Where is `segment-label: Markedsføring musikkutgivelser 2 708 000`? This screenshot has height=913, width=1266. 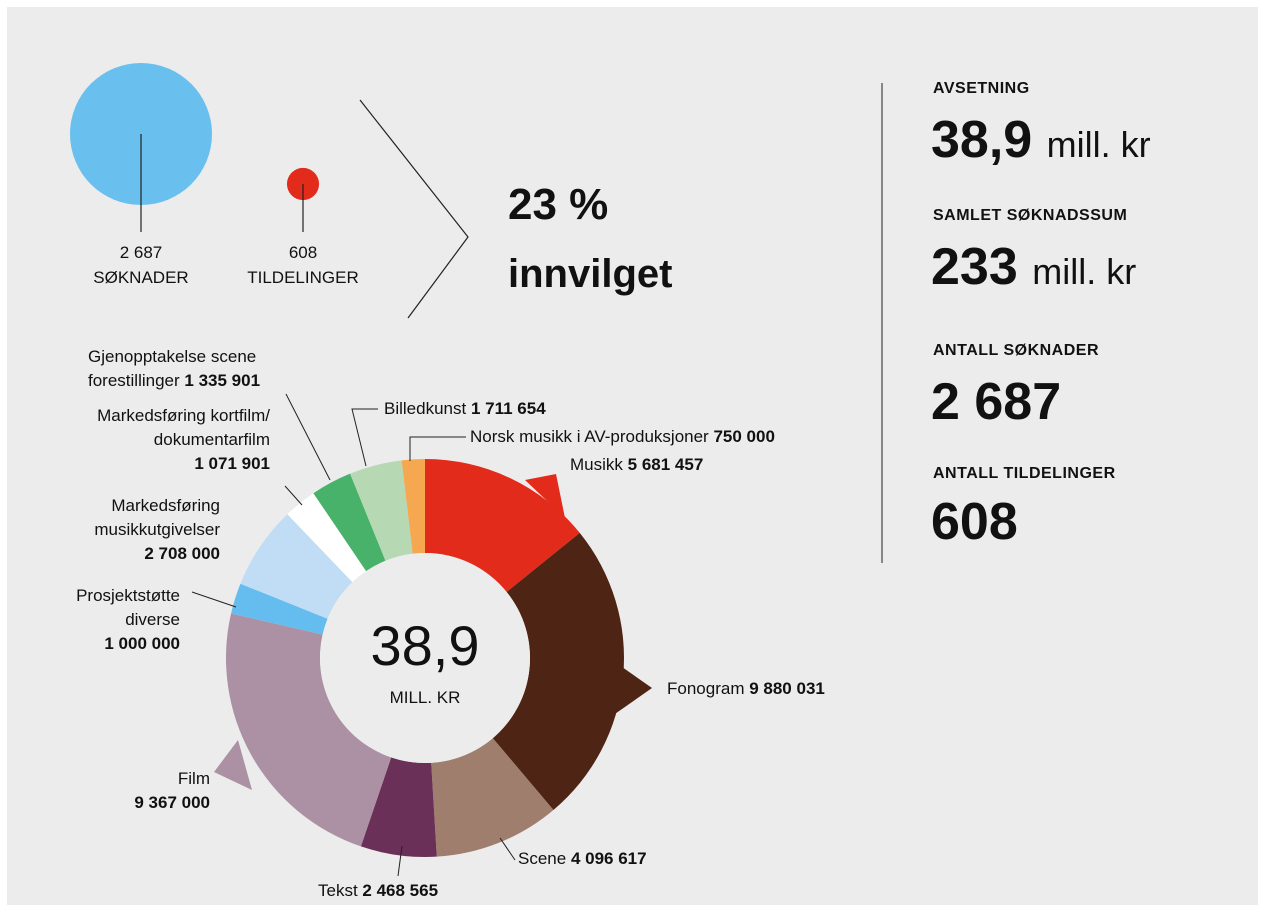
segment-label: Markedsføring musikkutgivelser 2 708 000 is located at coordinates (157, 530).